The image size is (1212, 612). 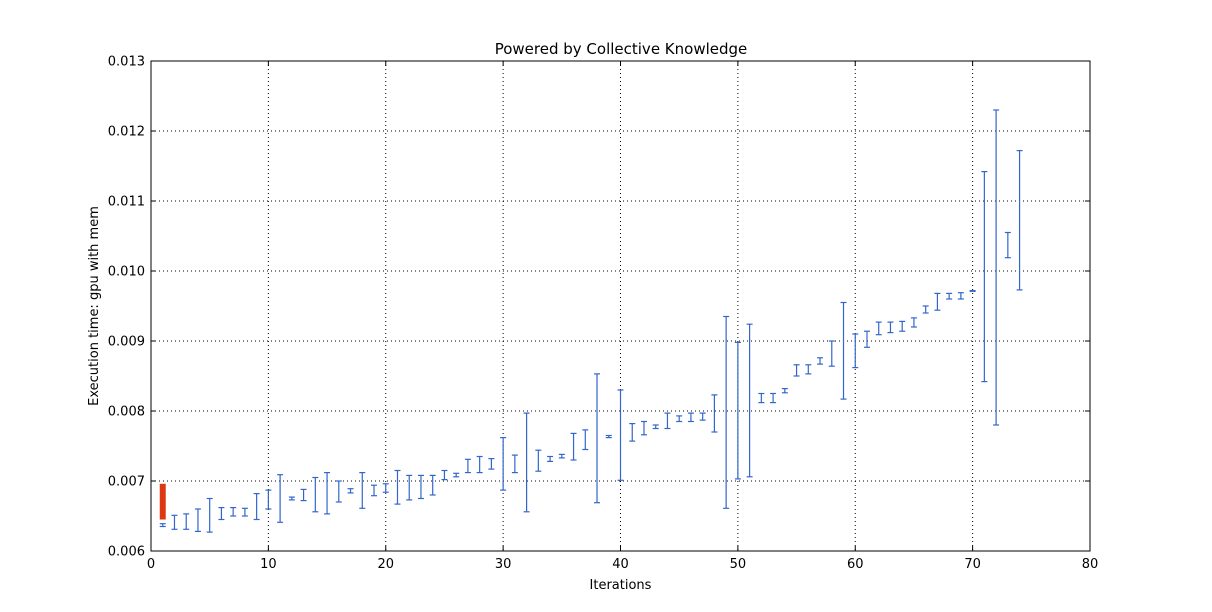 What do you see at coordinates (151, 564) in the screenshot?
I see `x-tick-label: 0` at bounding box center [151, 564].